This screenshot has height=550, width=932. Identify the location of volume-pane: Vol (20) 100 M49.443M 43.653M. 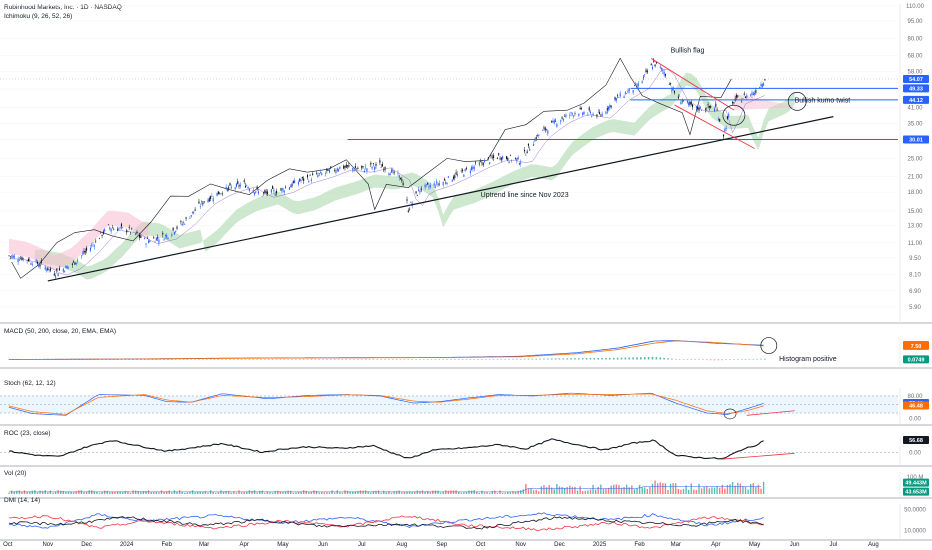
(466, 484).